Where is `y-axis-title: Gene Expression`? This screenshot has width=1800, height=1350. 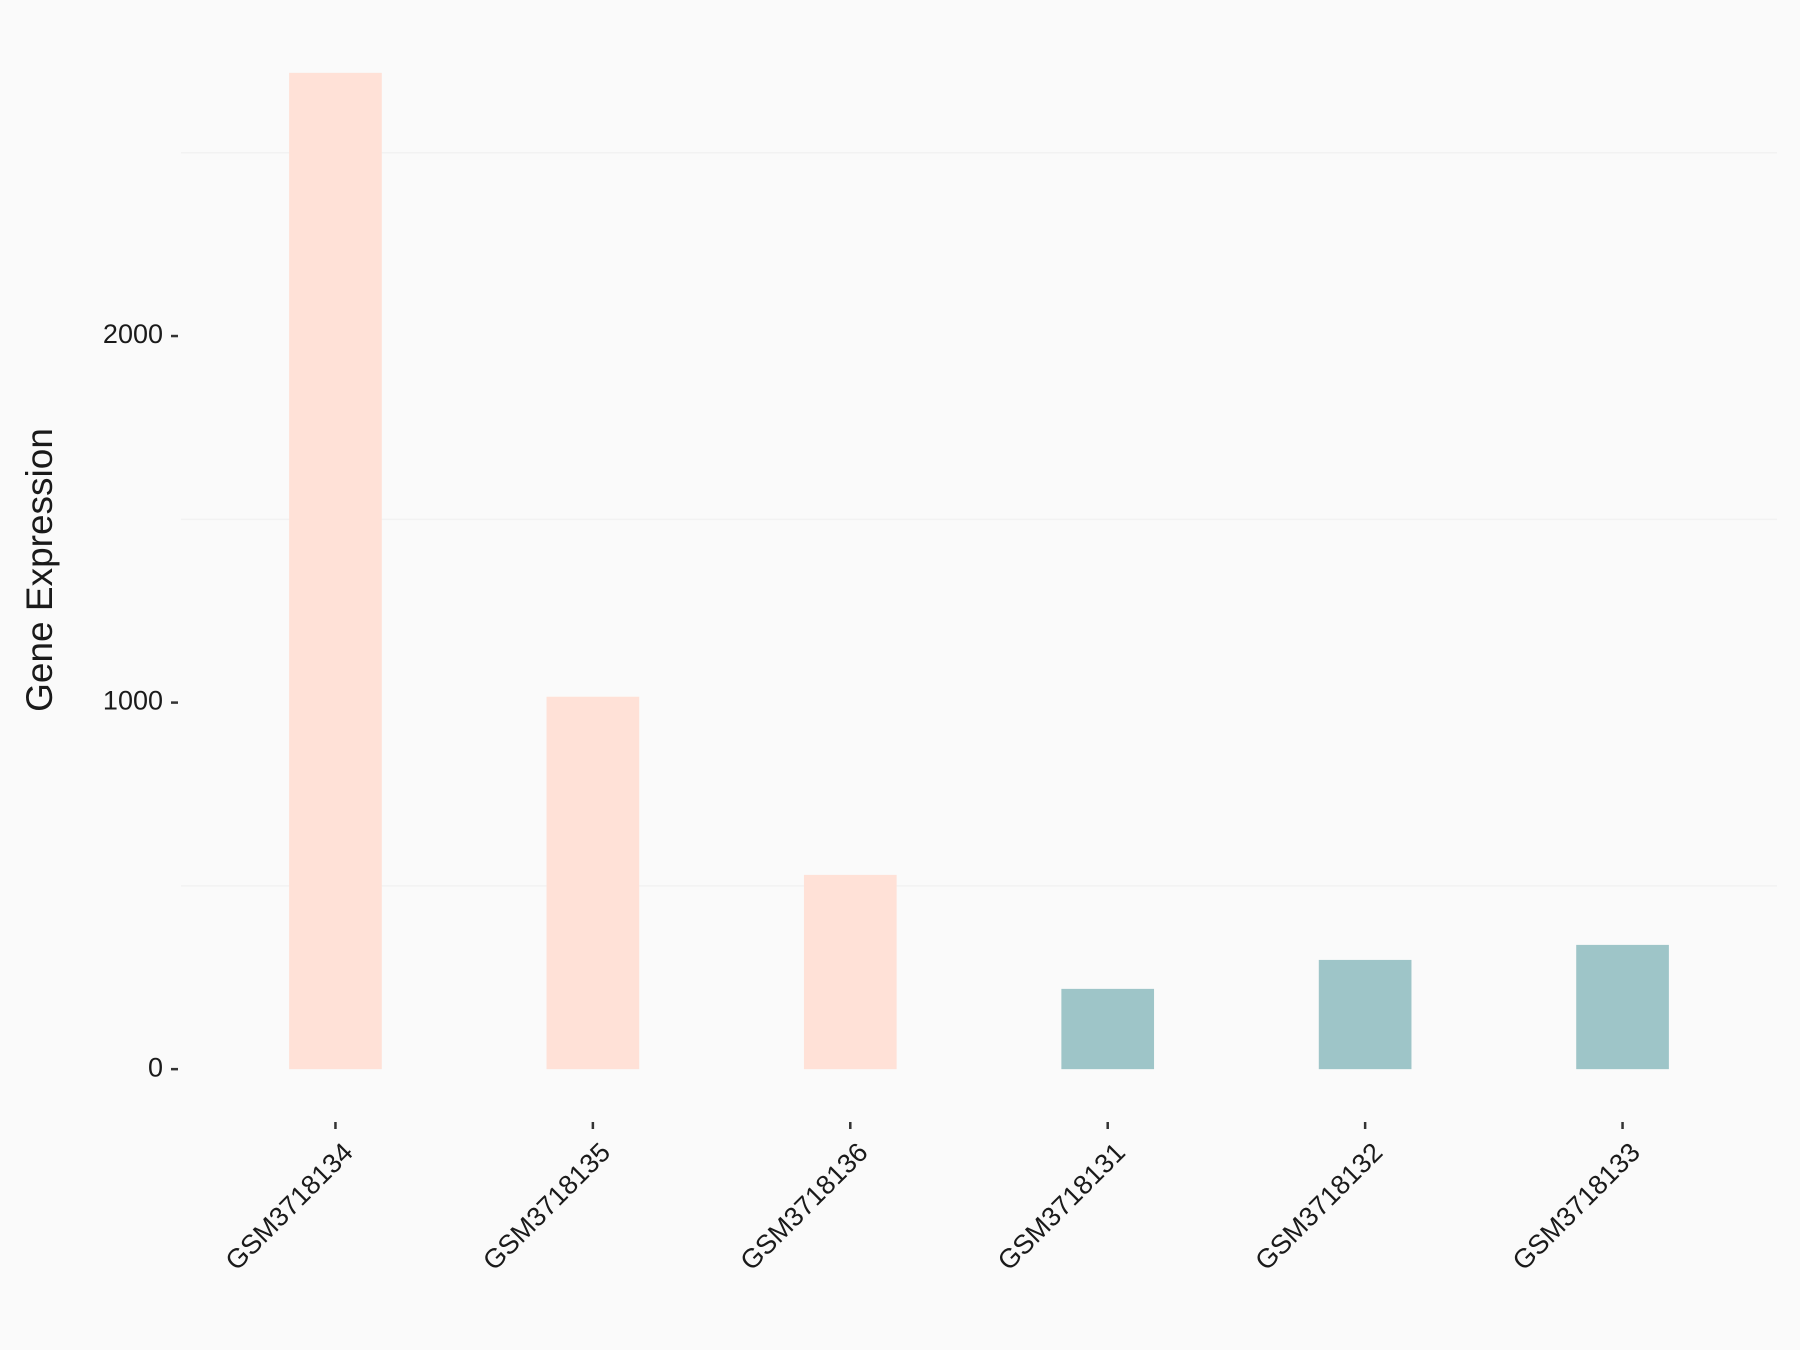 y-axis-title: Gene Expression is located at coordinates (39, 570).